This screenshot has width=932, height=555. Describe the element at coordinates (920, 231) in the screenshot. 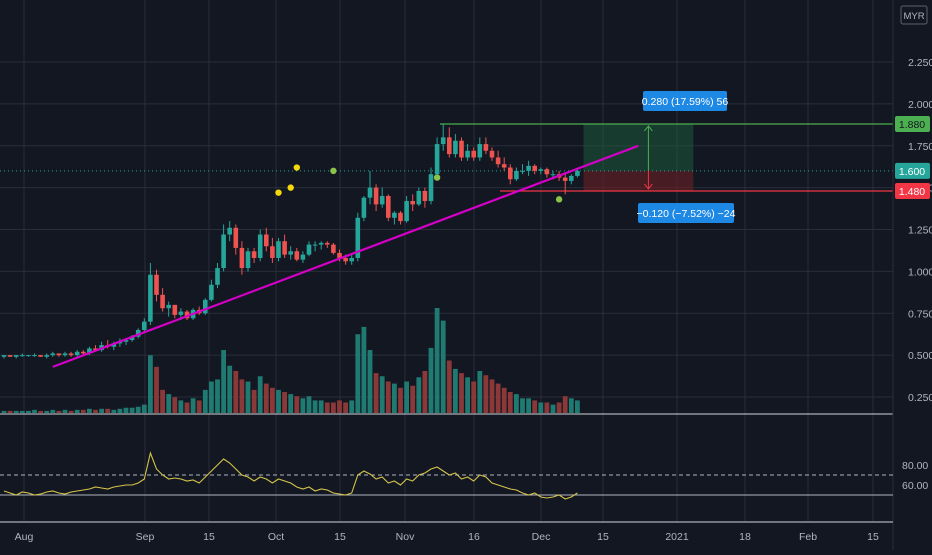

I see `price-tick-label: 1.250` at that location.